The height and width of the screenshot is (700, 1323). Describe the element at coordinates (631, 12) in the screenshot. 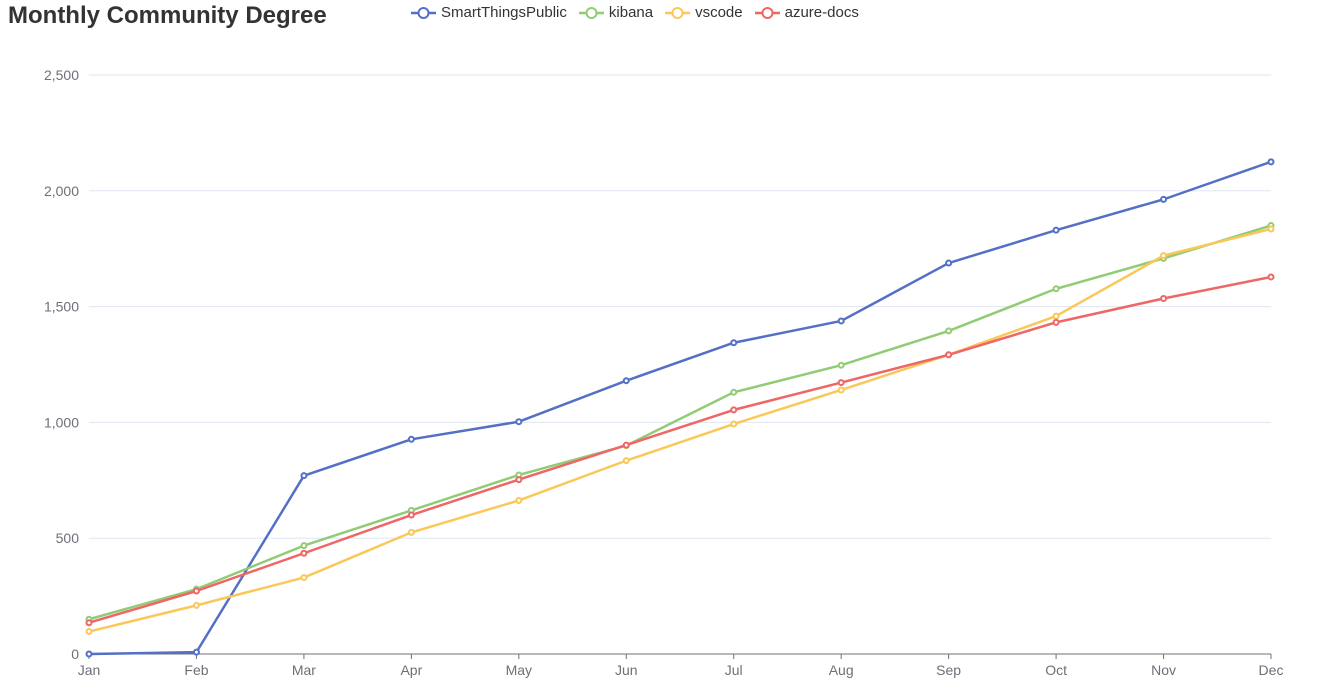

I see `legend-label: kibana` at that location.